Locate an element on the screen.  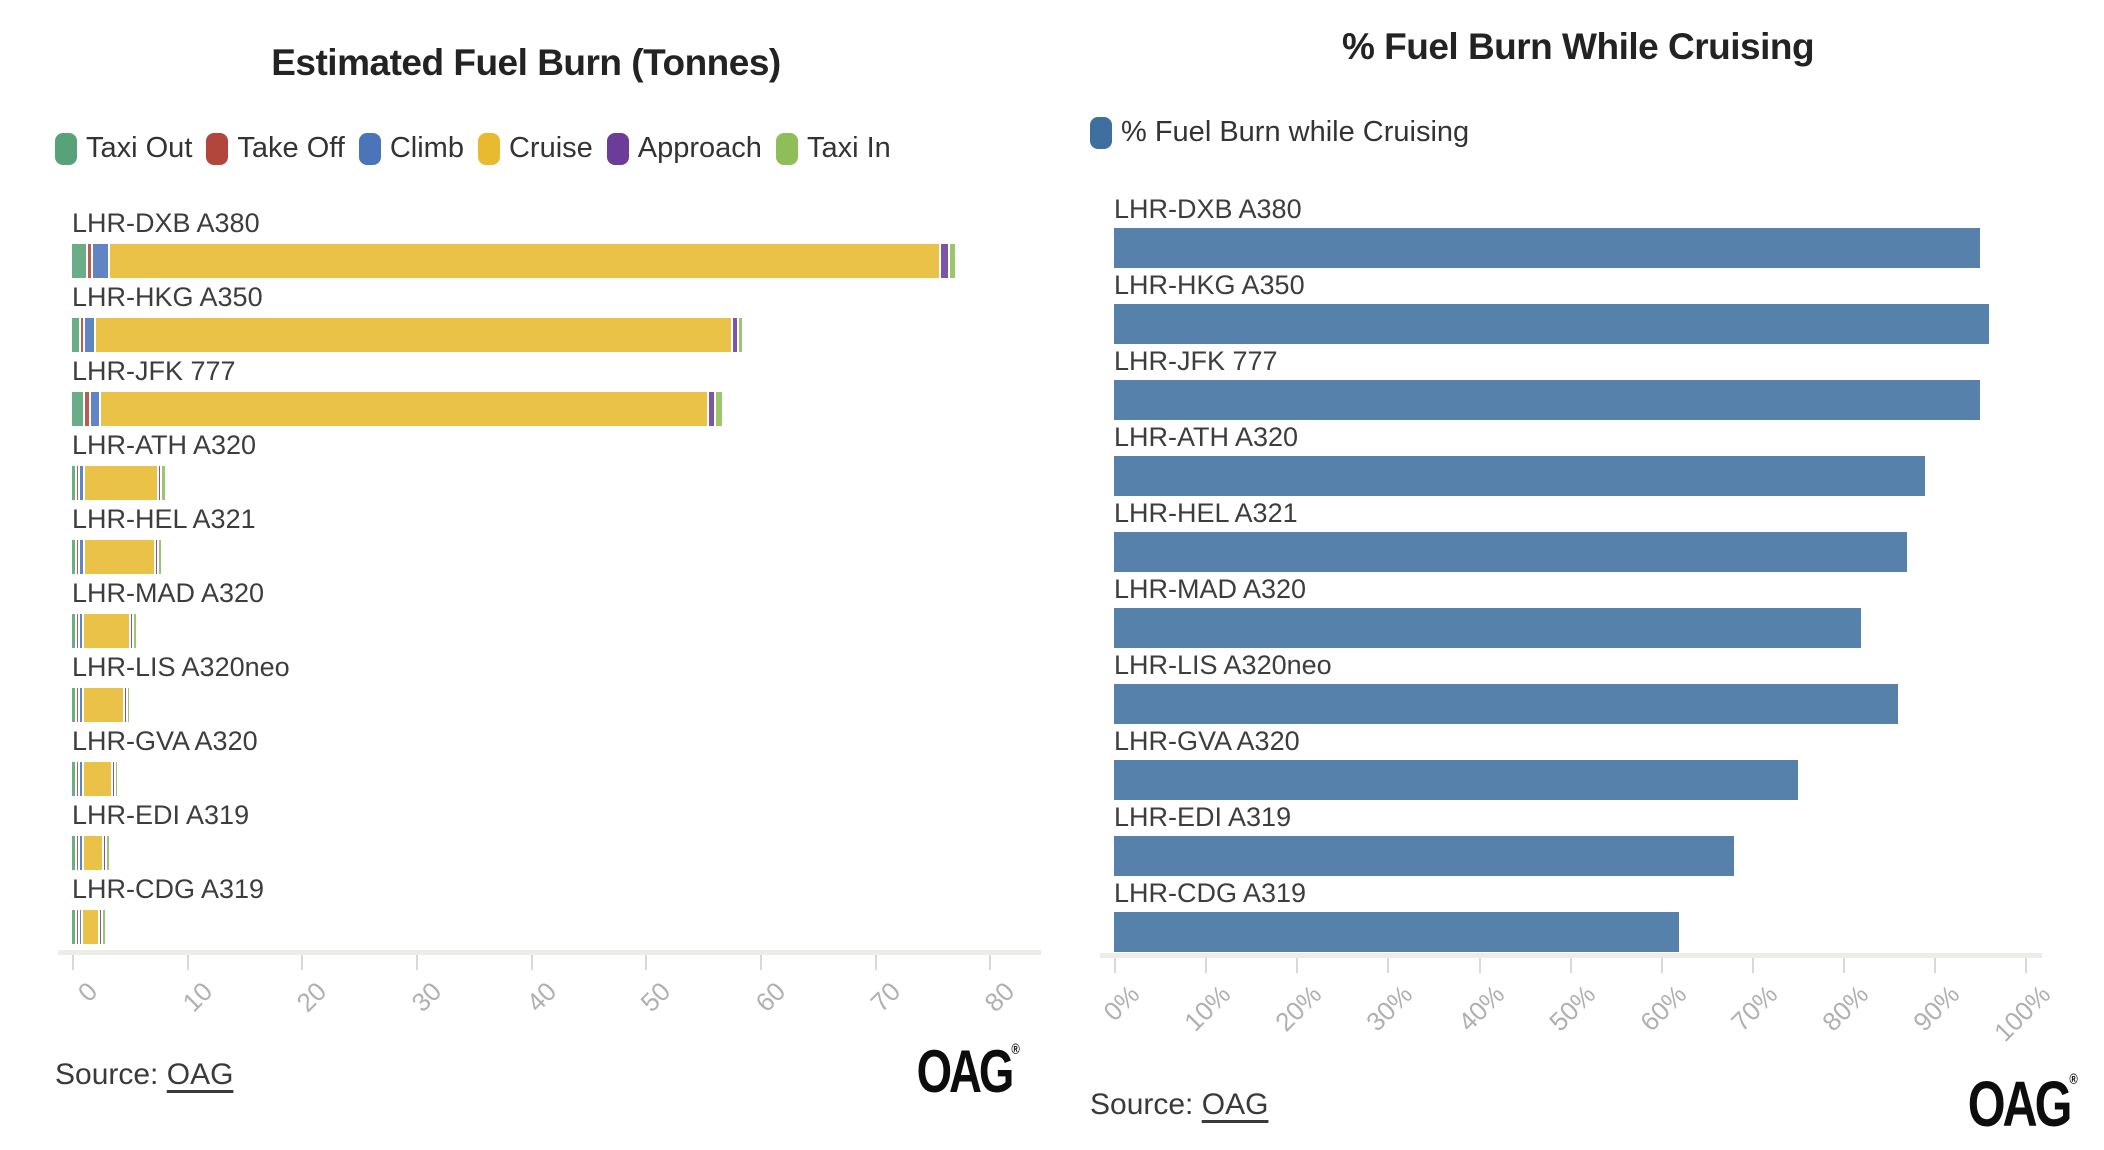
legend-label-taxi-out: Taxi Out is located at coordinates (139, 148).